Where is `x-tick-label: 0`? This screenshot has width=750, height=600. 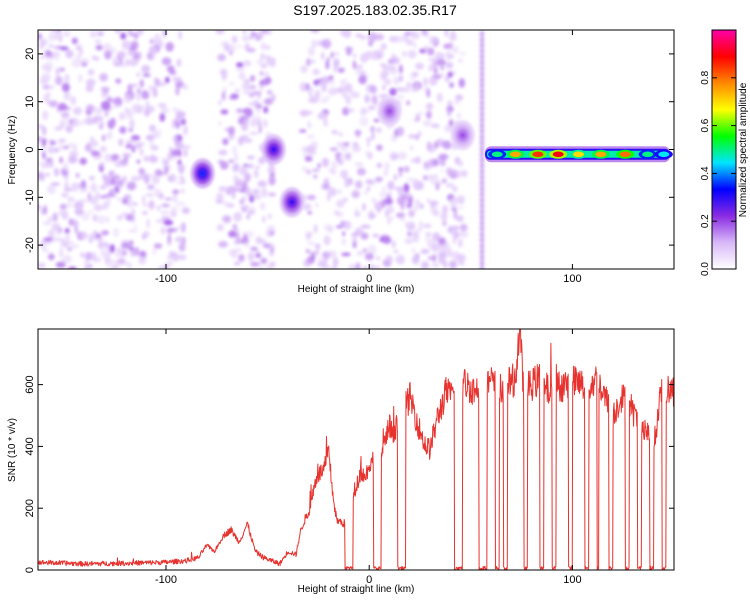 x-tick-label: 0 is located at coordinates (369, 279).